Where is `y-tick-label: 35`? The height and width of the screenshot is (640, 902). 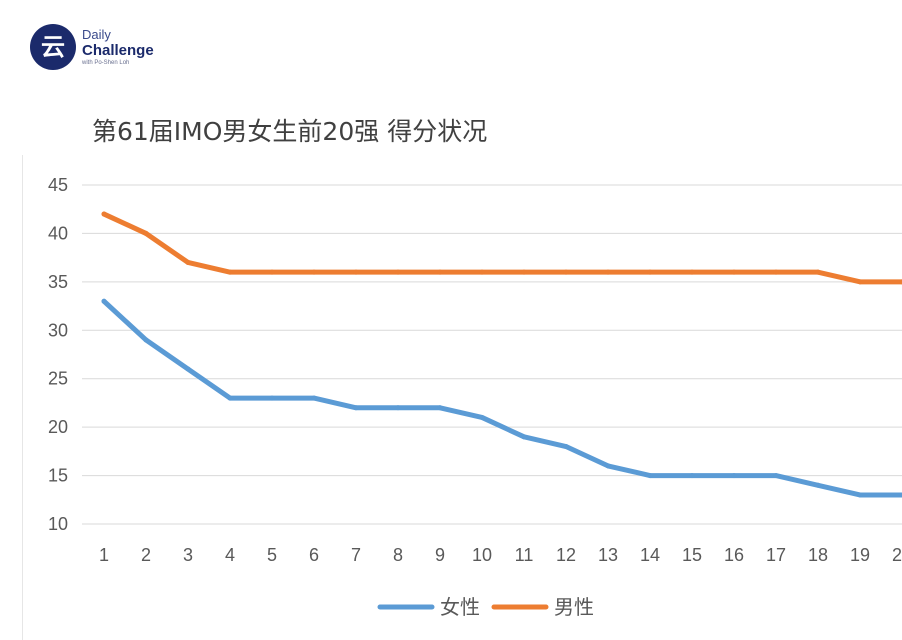
y-tick-label: 35 is located at coordinates (58, 282).